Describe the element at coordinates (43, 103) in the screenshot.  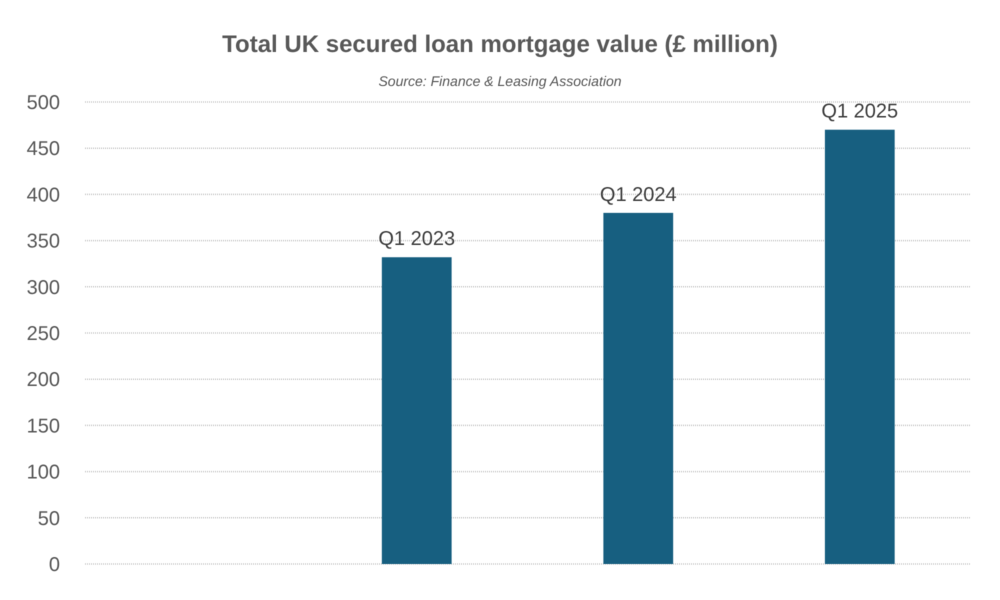
I see `y-tick-label: 500` at that location.